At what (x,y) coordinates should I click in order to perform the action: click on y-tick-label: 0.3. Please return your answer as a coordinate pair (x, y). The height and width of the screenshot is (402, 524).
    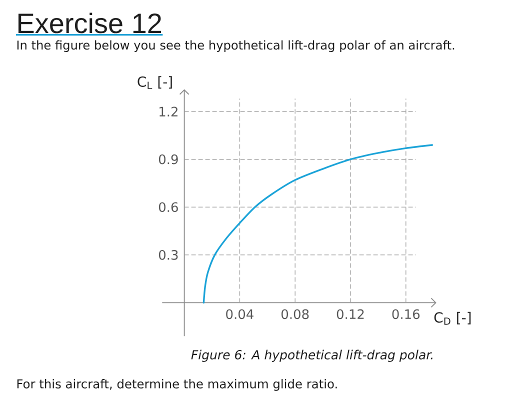
    Looking at the image, I should click on (168, 255).